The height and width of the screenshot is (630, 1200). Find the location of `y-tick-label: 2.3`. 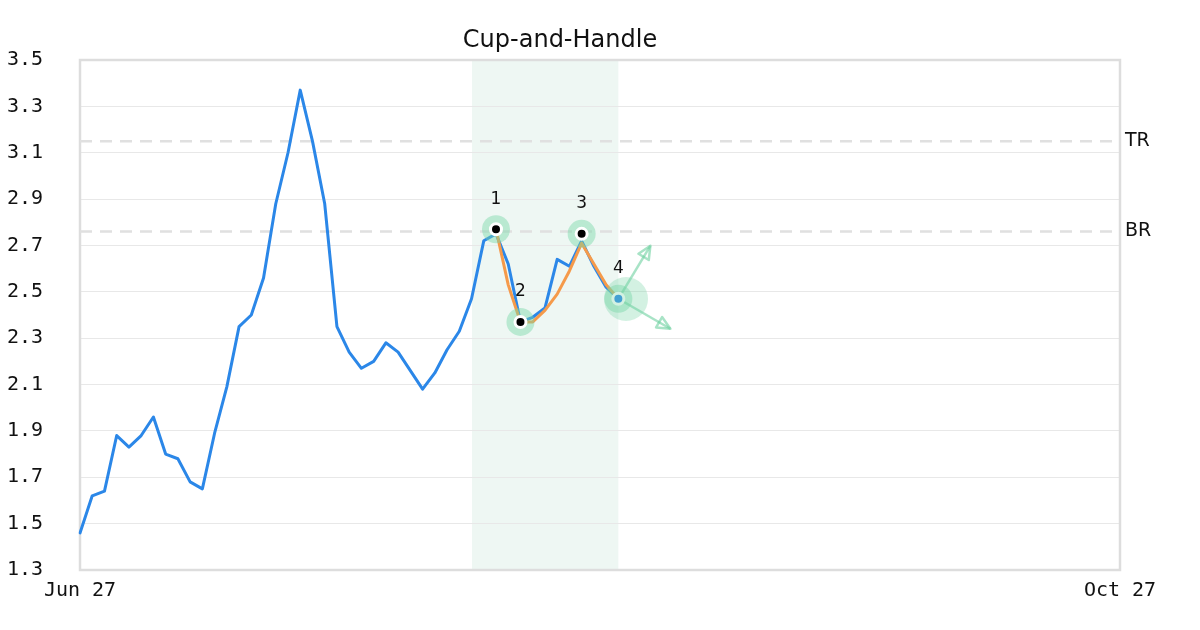

y-tick-label: 2.3 is located at coordinates (24, 336).